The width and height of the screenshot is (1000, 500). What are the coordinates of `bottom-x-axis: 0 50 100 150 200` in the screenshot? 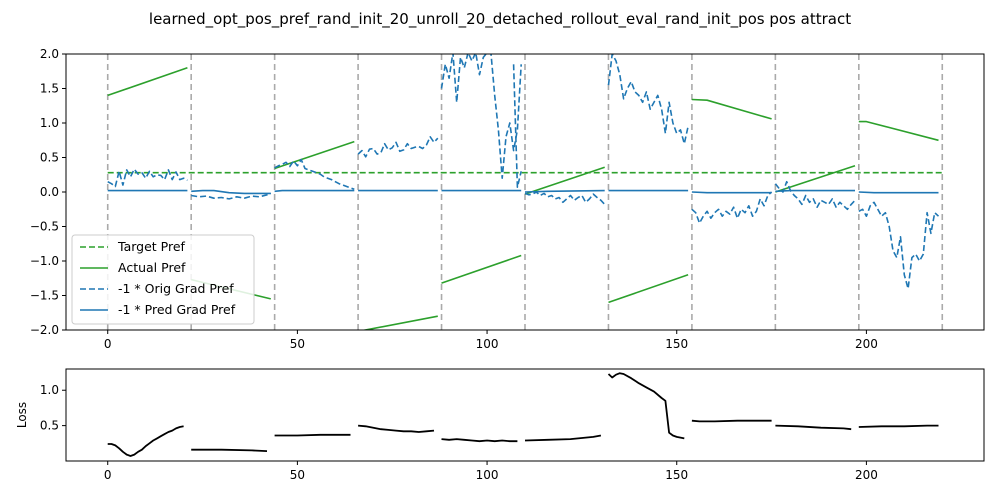 It's located at (491, 471).